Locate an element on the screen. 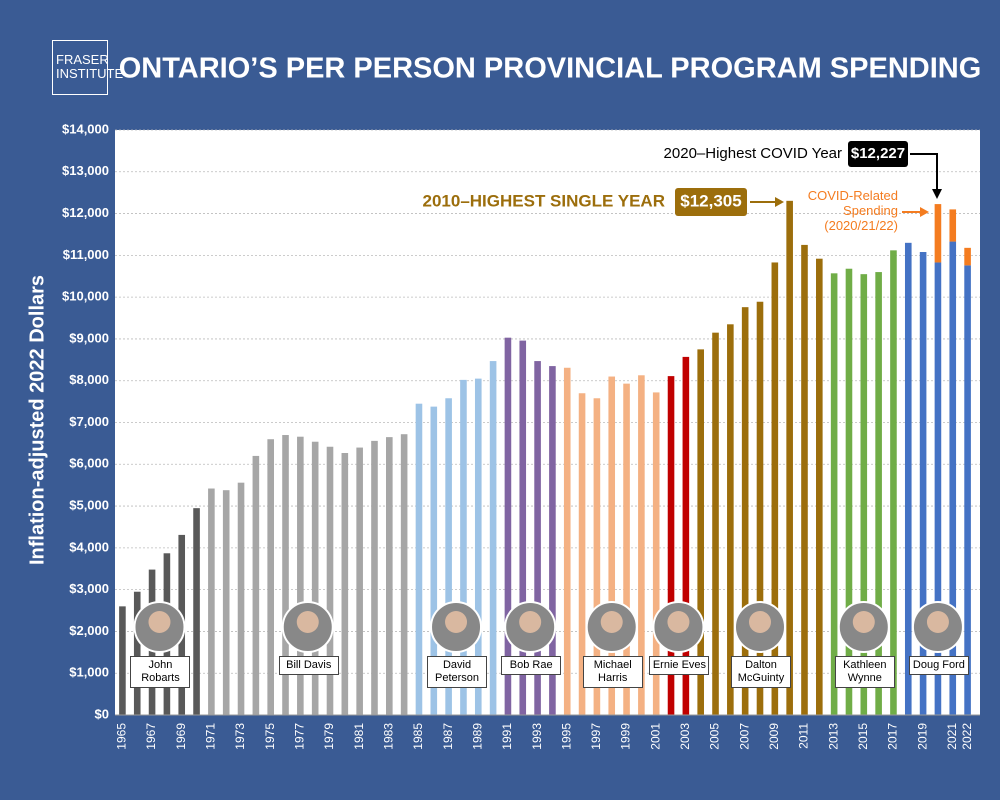 This screenshot has height=800, width=1000. x-tick-label: 2013 is located at coordinates (833, 736).